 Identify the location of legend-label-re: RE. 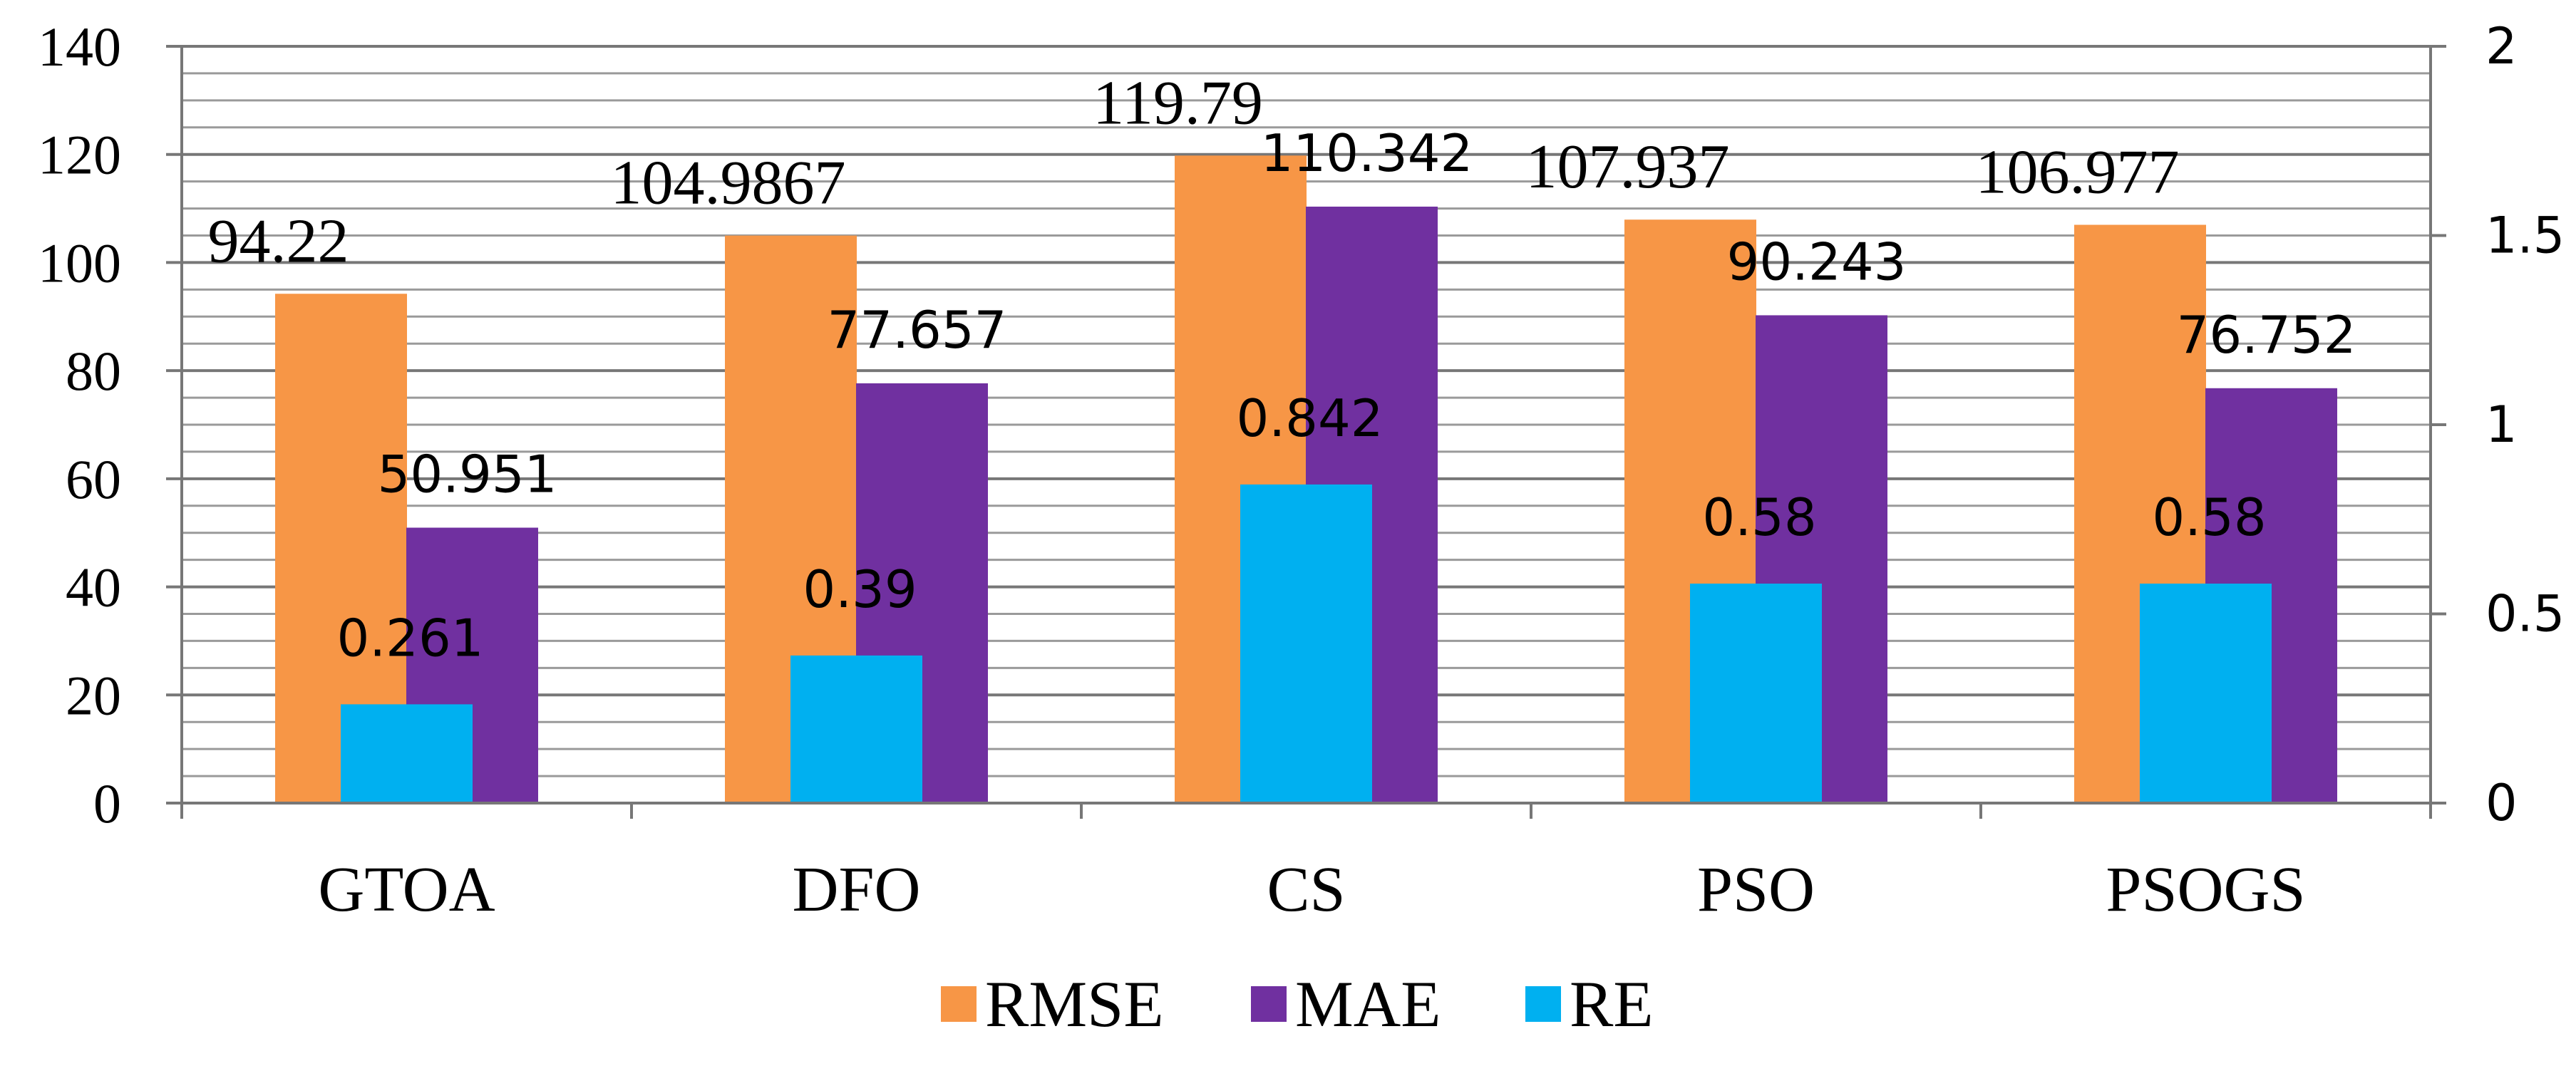
(1612, 1004).